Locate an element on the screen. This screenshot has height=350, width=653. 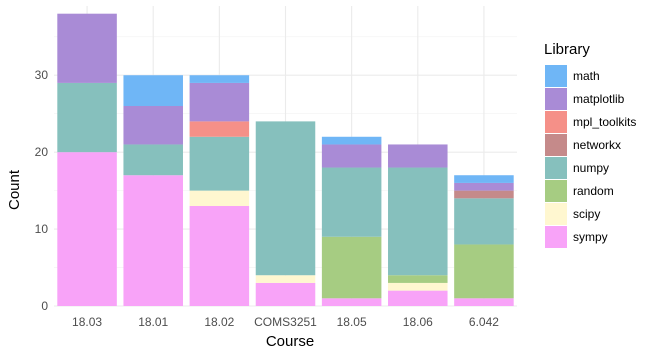
x-axis-ticks: 18.03 18.01 18.02 COMS3251 18.05 18.06 6.042 is located at coordinates (285, 322).